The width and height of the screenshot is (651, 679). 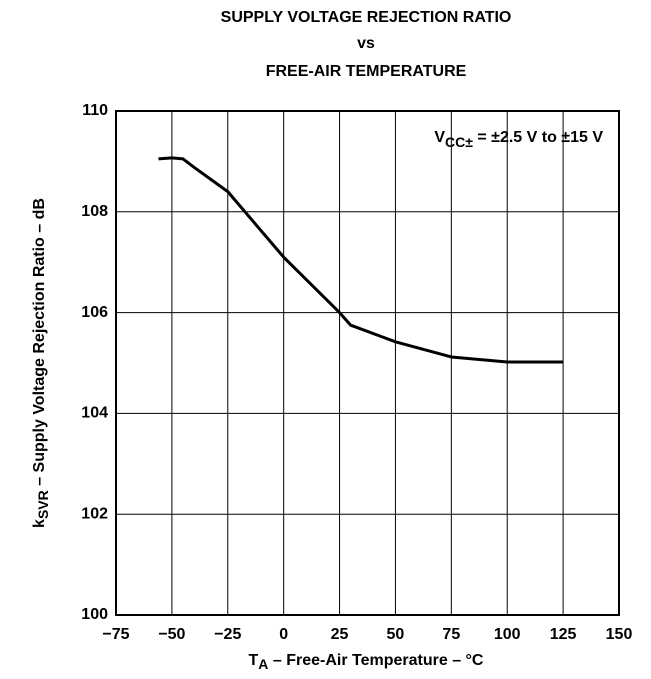 What do you see at coordinates (340, 634) in the screenshot?
I see `x-tick-label: 25` at bounding box center [340, 634].